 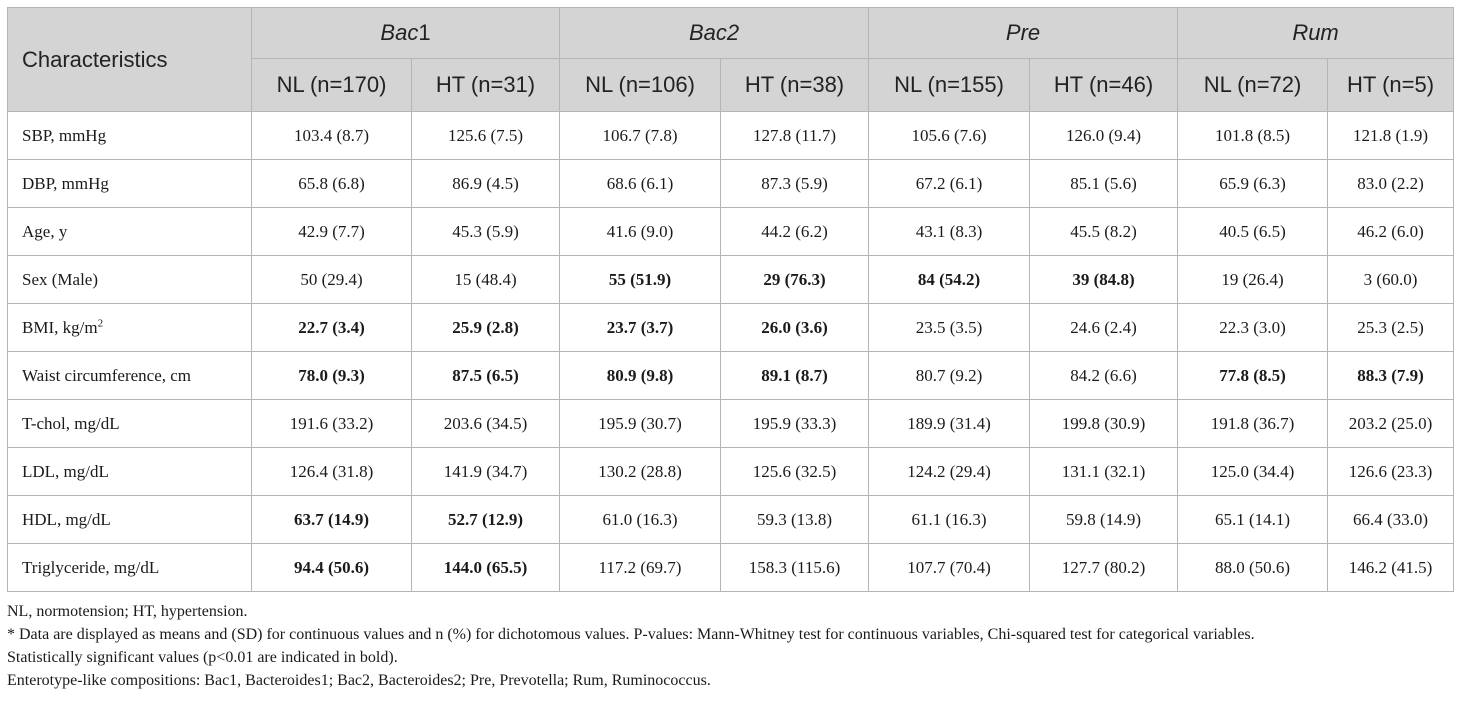 I want to click on table-cell: 199.8 (30.9), so click(x=1104, y=423).